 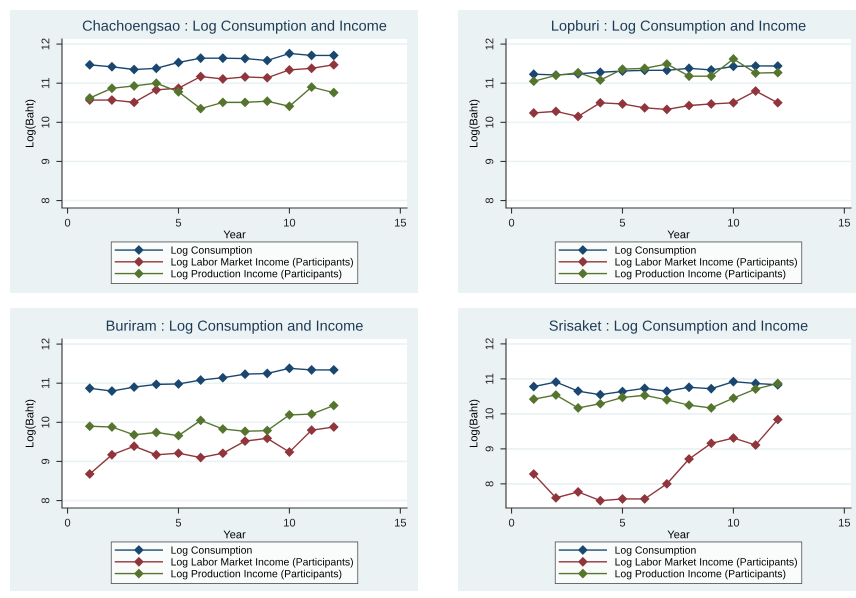 I want to click on chart-title: Buriram : Log Consumption and Income, so click(x=234, y=327).